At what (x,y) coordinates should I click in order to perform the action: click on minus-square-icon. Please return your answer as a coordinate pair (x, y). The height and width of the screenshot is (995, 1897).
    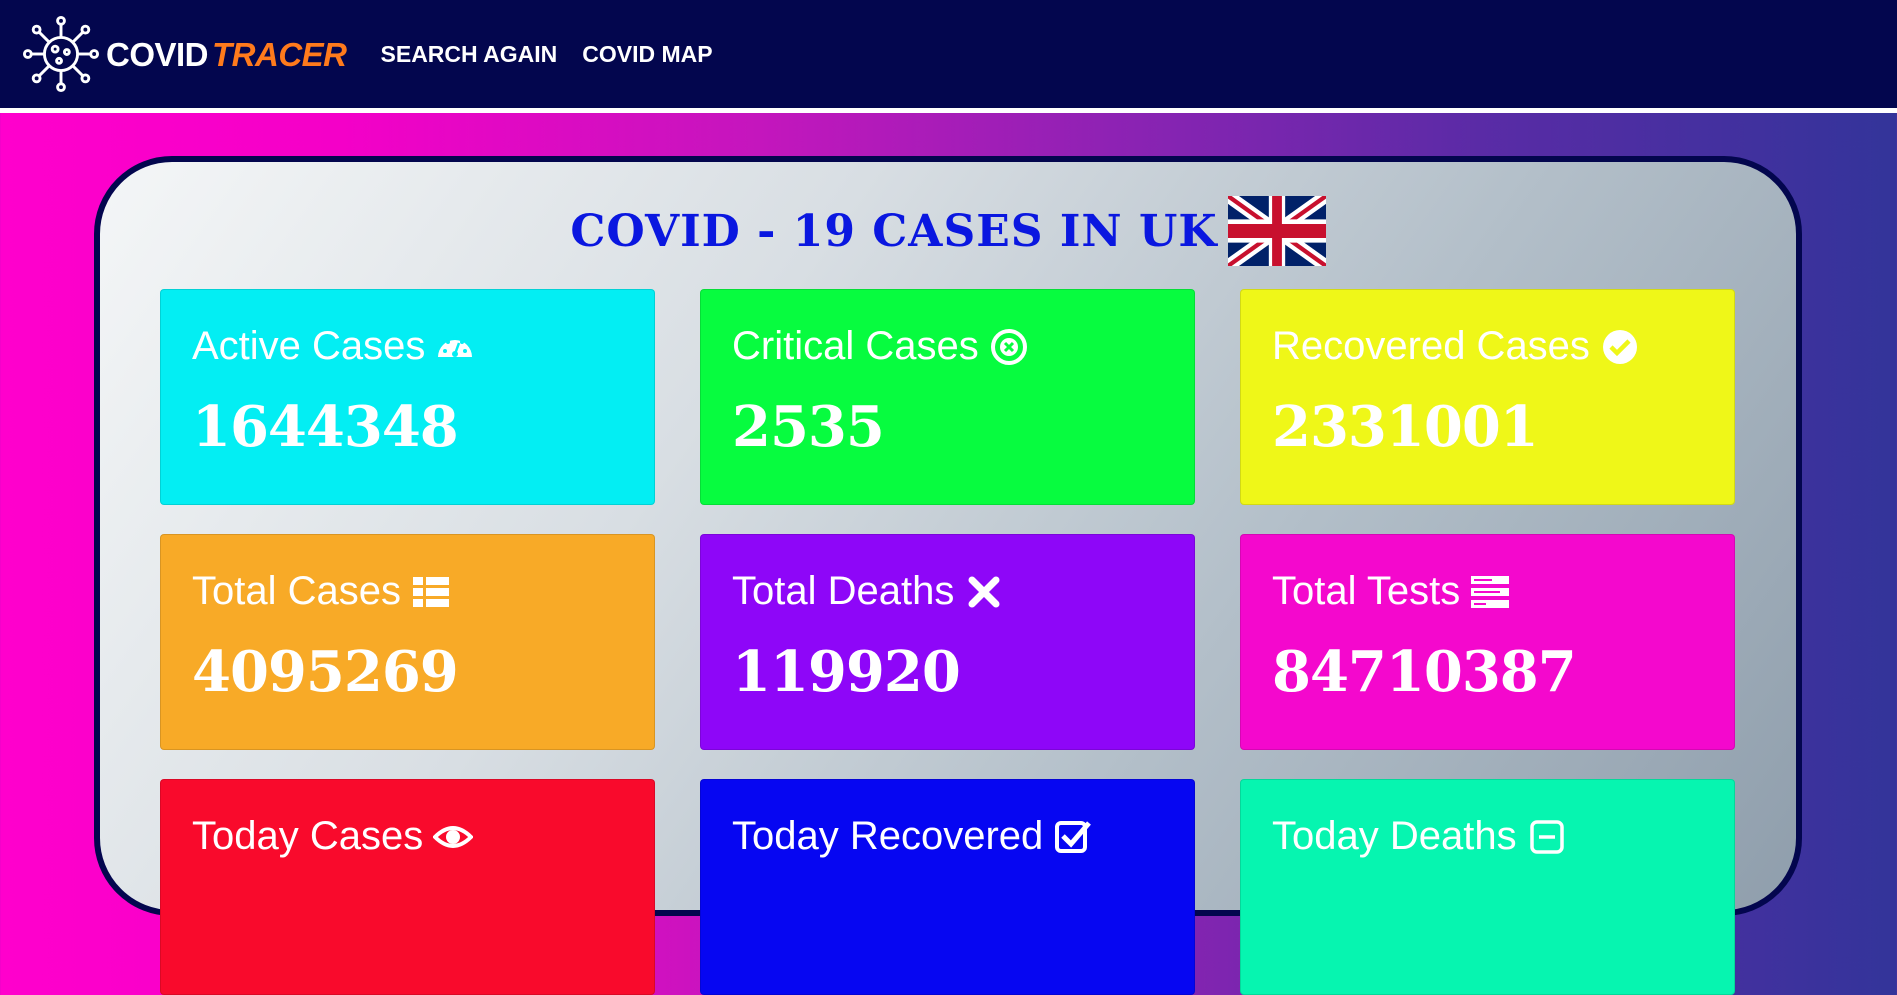
    Looking at the image, I should click on (1546, 836).